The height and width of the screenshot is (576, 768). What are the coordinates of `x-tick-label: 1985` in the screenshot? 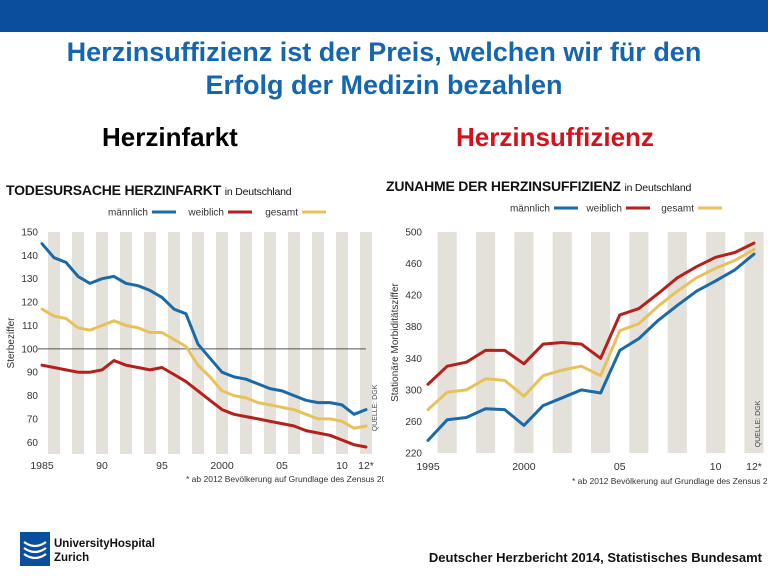 It's located at (42, 466).